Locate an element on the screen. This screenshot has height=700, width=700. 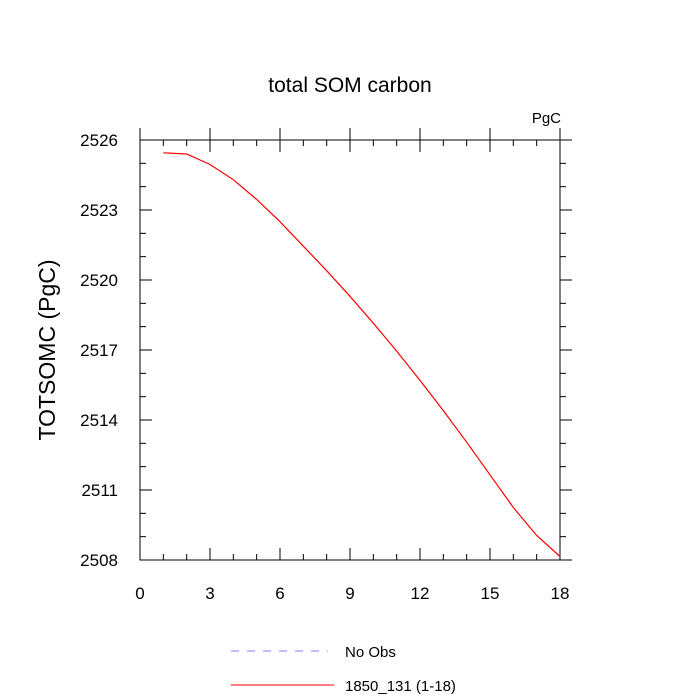
chart-title: total SOM carbon is located at coordinates (349, 85).